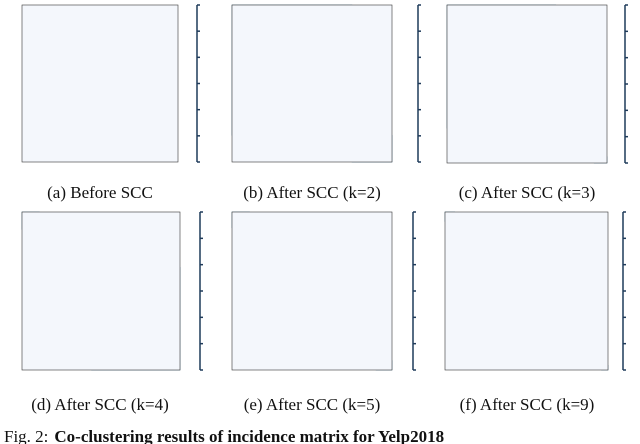  I want to click on caption: (f) After SCC (k=9), so click(527, 404).